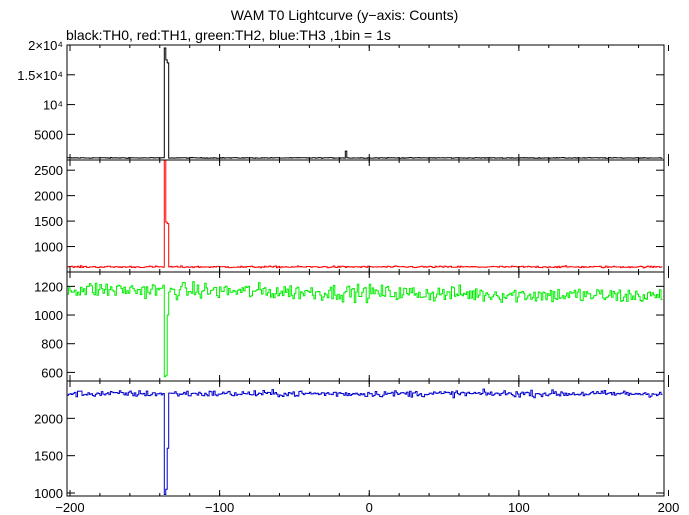 This screenshot has width=689, height=515. Describe the element at coordinates (48, 134) in the screenshot. I see `y-tick-label: 5000` at that location.